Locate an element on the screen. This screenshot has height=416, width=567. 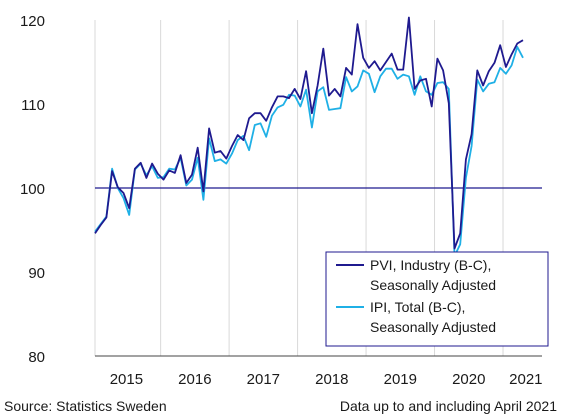
legend-box is located at coordinates (437, 299).